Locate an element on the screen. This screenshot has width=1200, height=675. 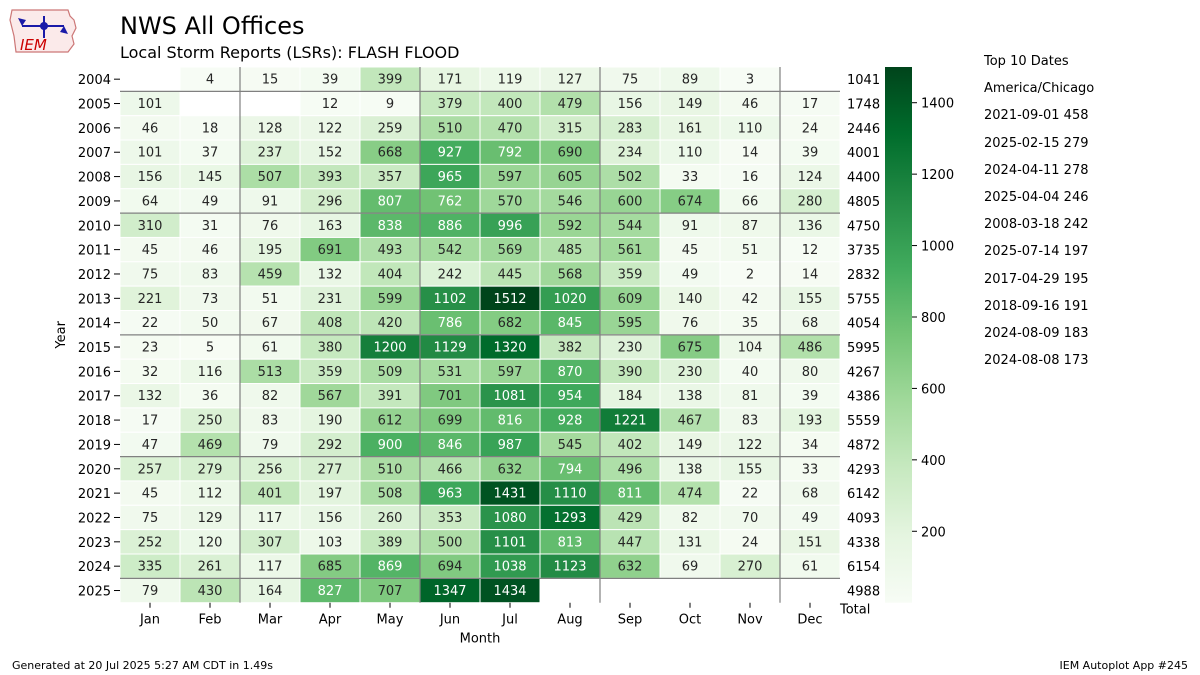
cell-value-label: 870 is located at coordinates (570, 372).